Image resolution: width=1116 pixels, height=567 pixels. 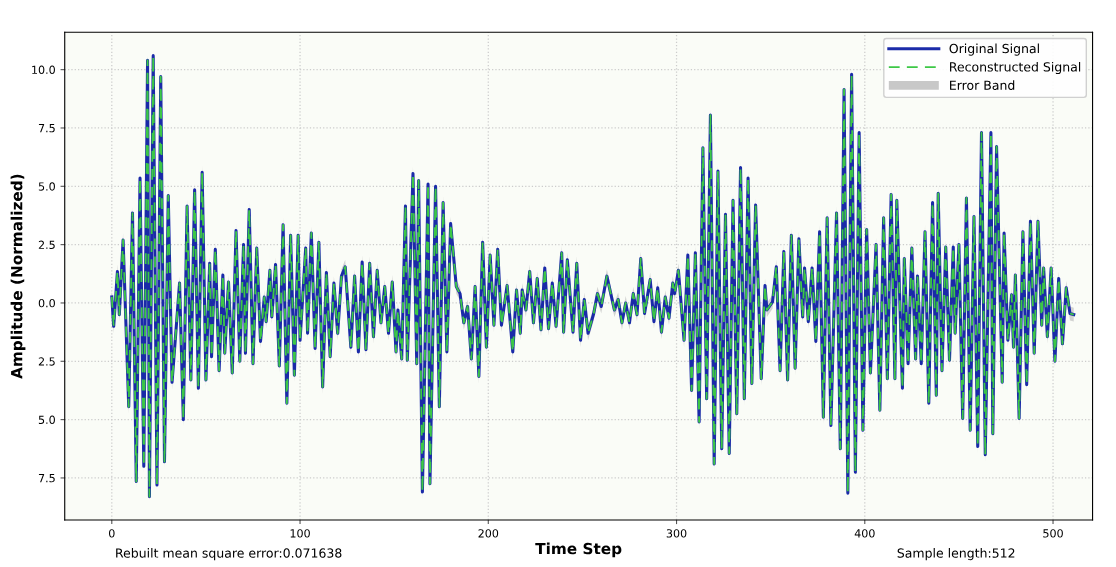 What do you see at coordinates (229, 554) in the screenshot?
I see `text: Rebuilt mean square error:0.071638` at bounding box center [229, 554].